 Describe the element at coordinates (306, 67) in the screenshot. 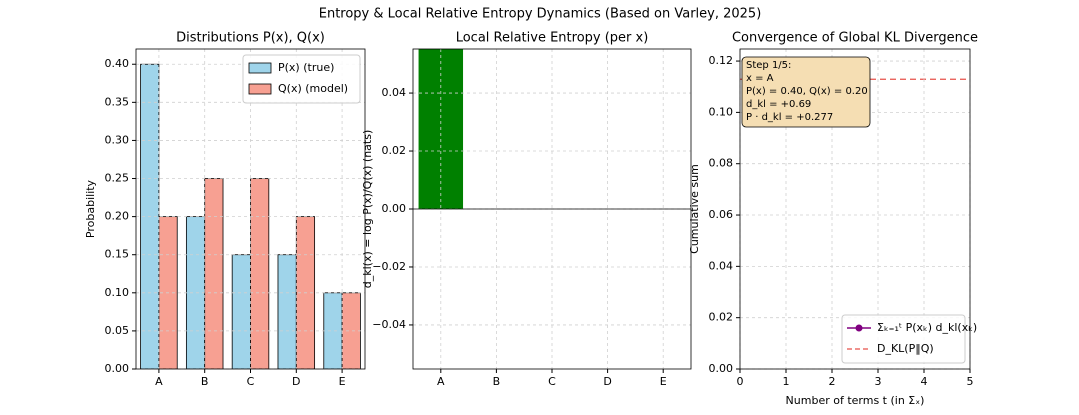

I see `legend-label: P(x) (true)` at that location.